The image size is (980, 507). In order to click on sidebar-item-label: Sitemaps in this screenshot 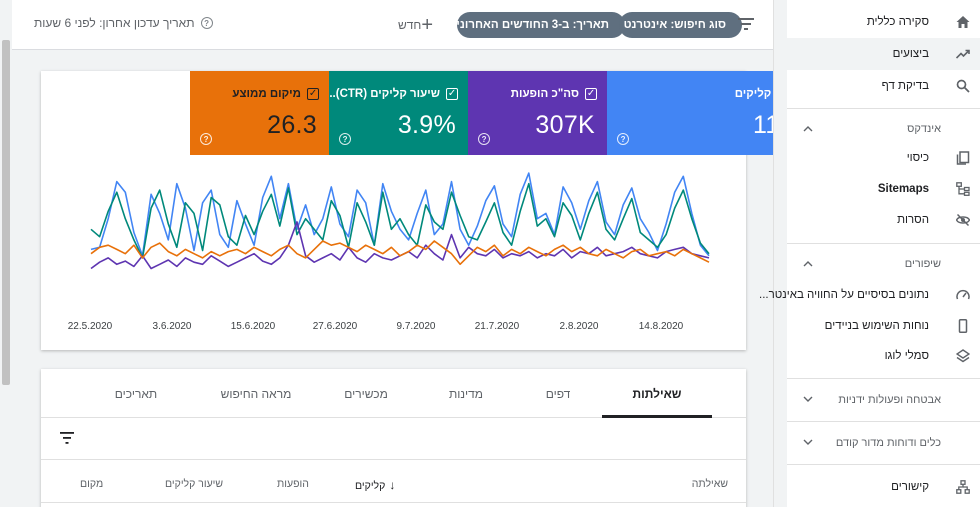, I will do `click(903, 189)`.